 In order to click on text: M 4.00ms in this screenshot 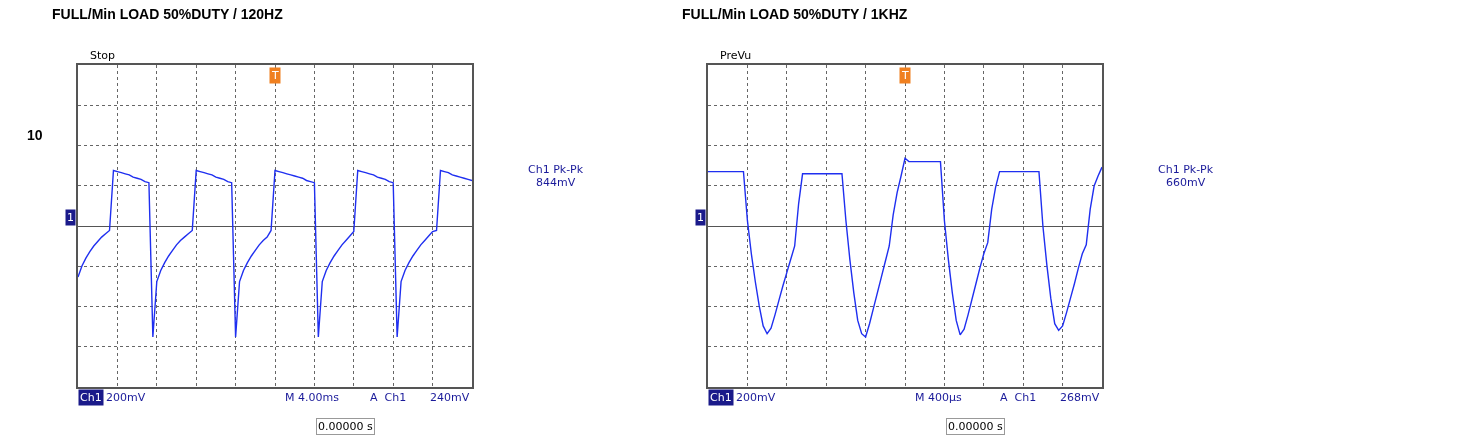, I will do `click(312, 397)`.